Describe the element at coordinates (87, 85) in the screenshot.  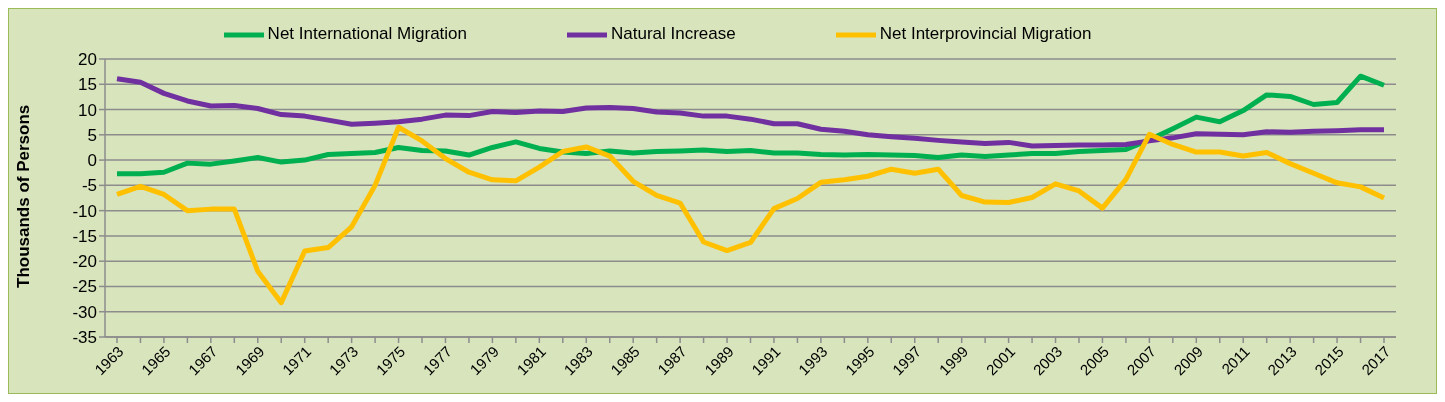
I see `y-tick-label: 15` at that location.